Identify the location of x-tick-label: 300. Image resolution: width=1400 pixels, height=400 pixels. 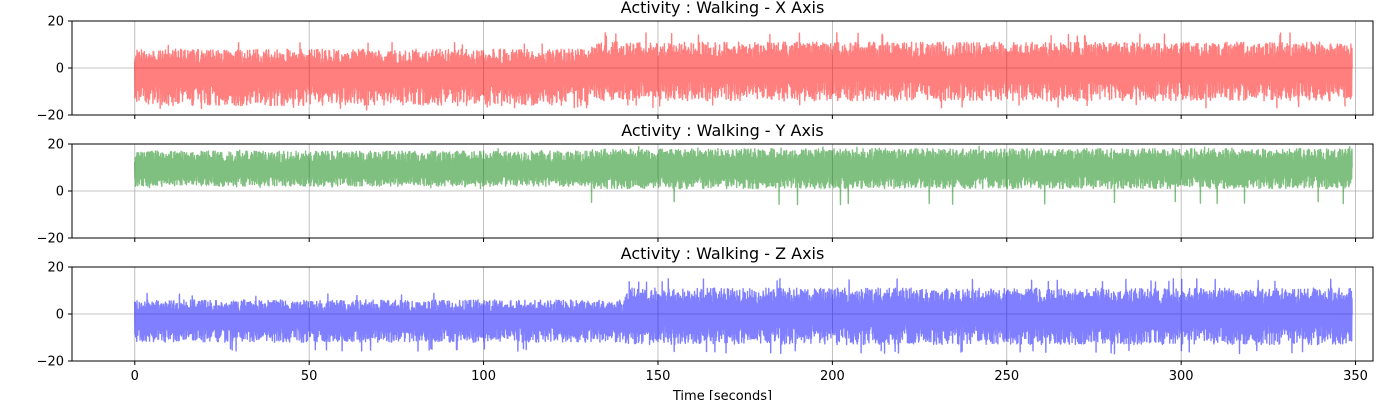
(1181, 376).